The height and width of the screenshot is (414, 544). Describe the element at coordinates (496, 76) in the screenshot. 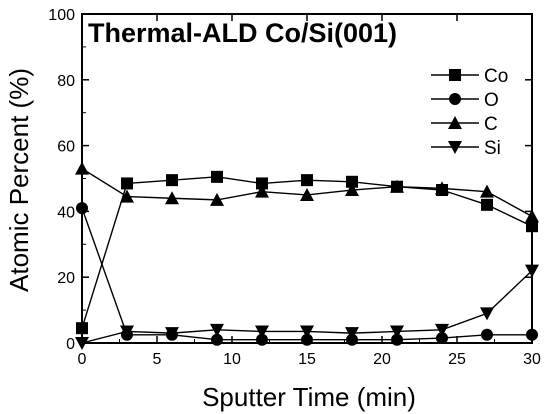

I see `legend-label-co: Co` at that location.